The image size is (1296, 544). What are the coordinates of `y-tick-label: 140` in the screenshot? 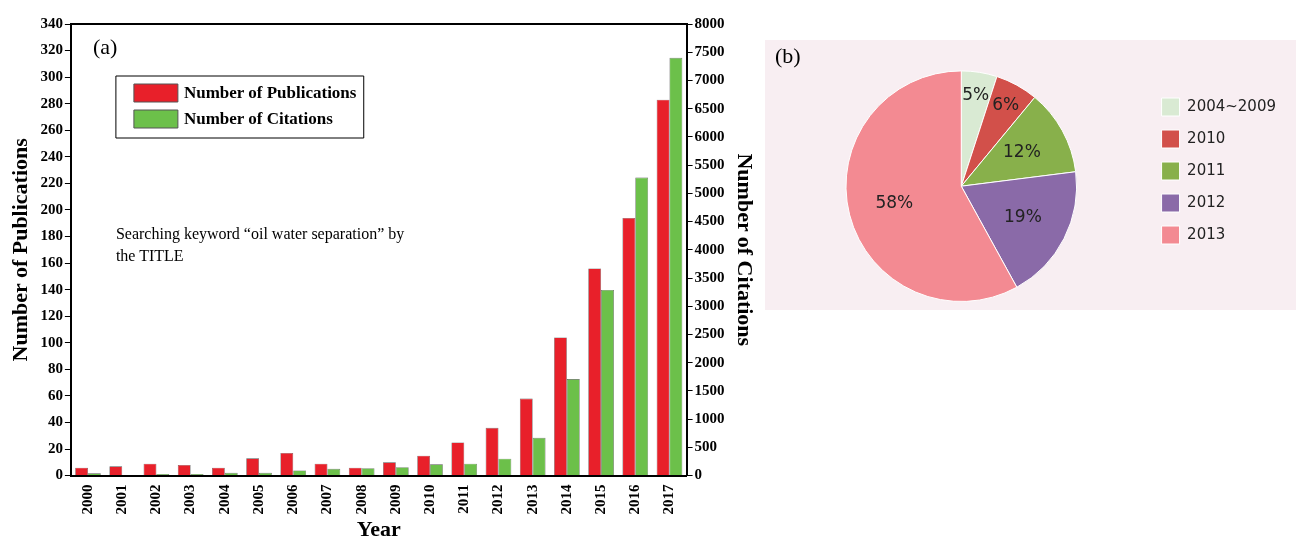 It's located at (51, 288).